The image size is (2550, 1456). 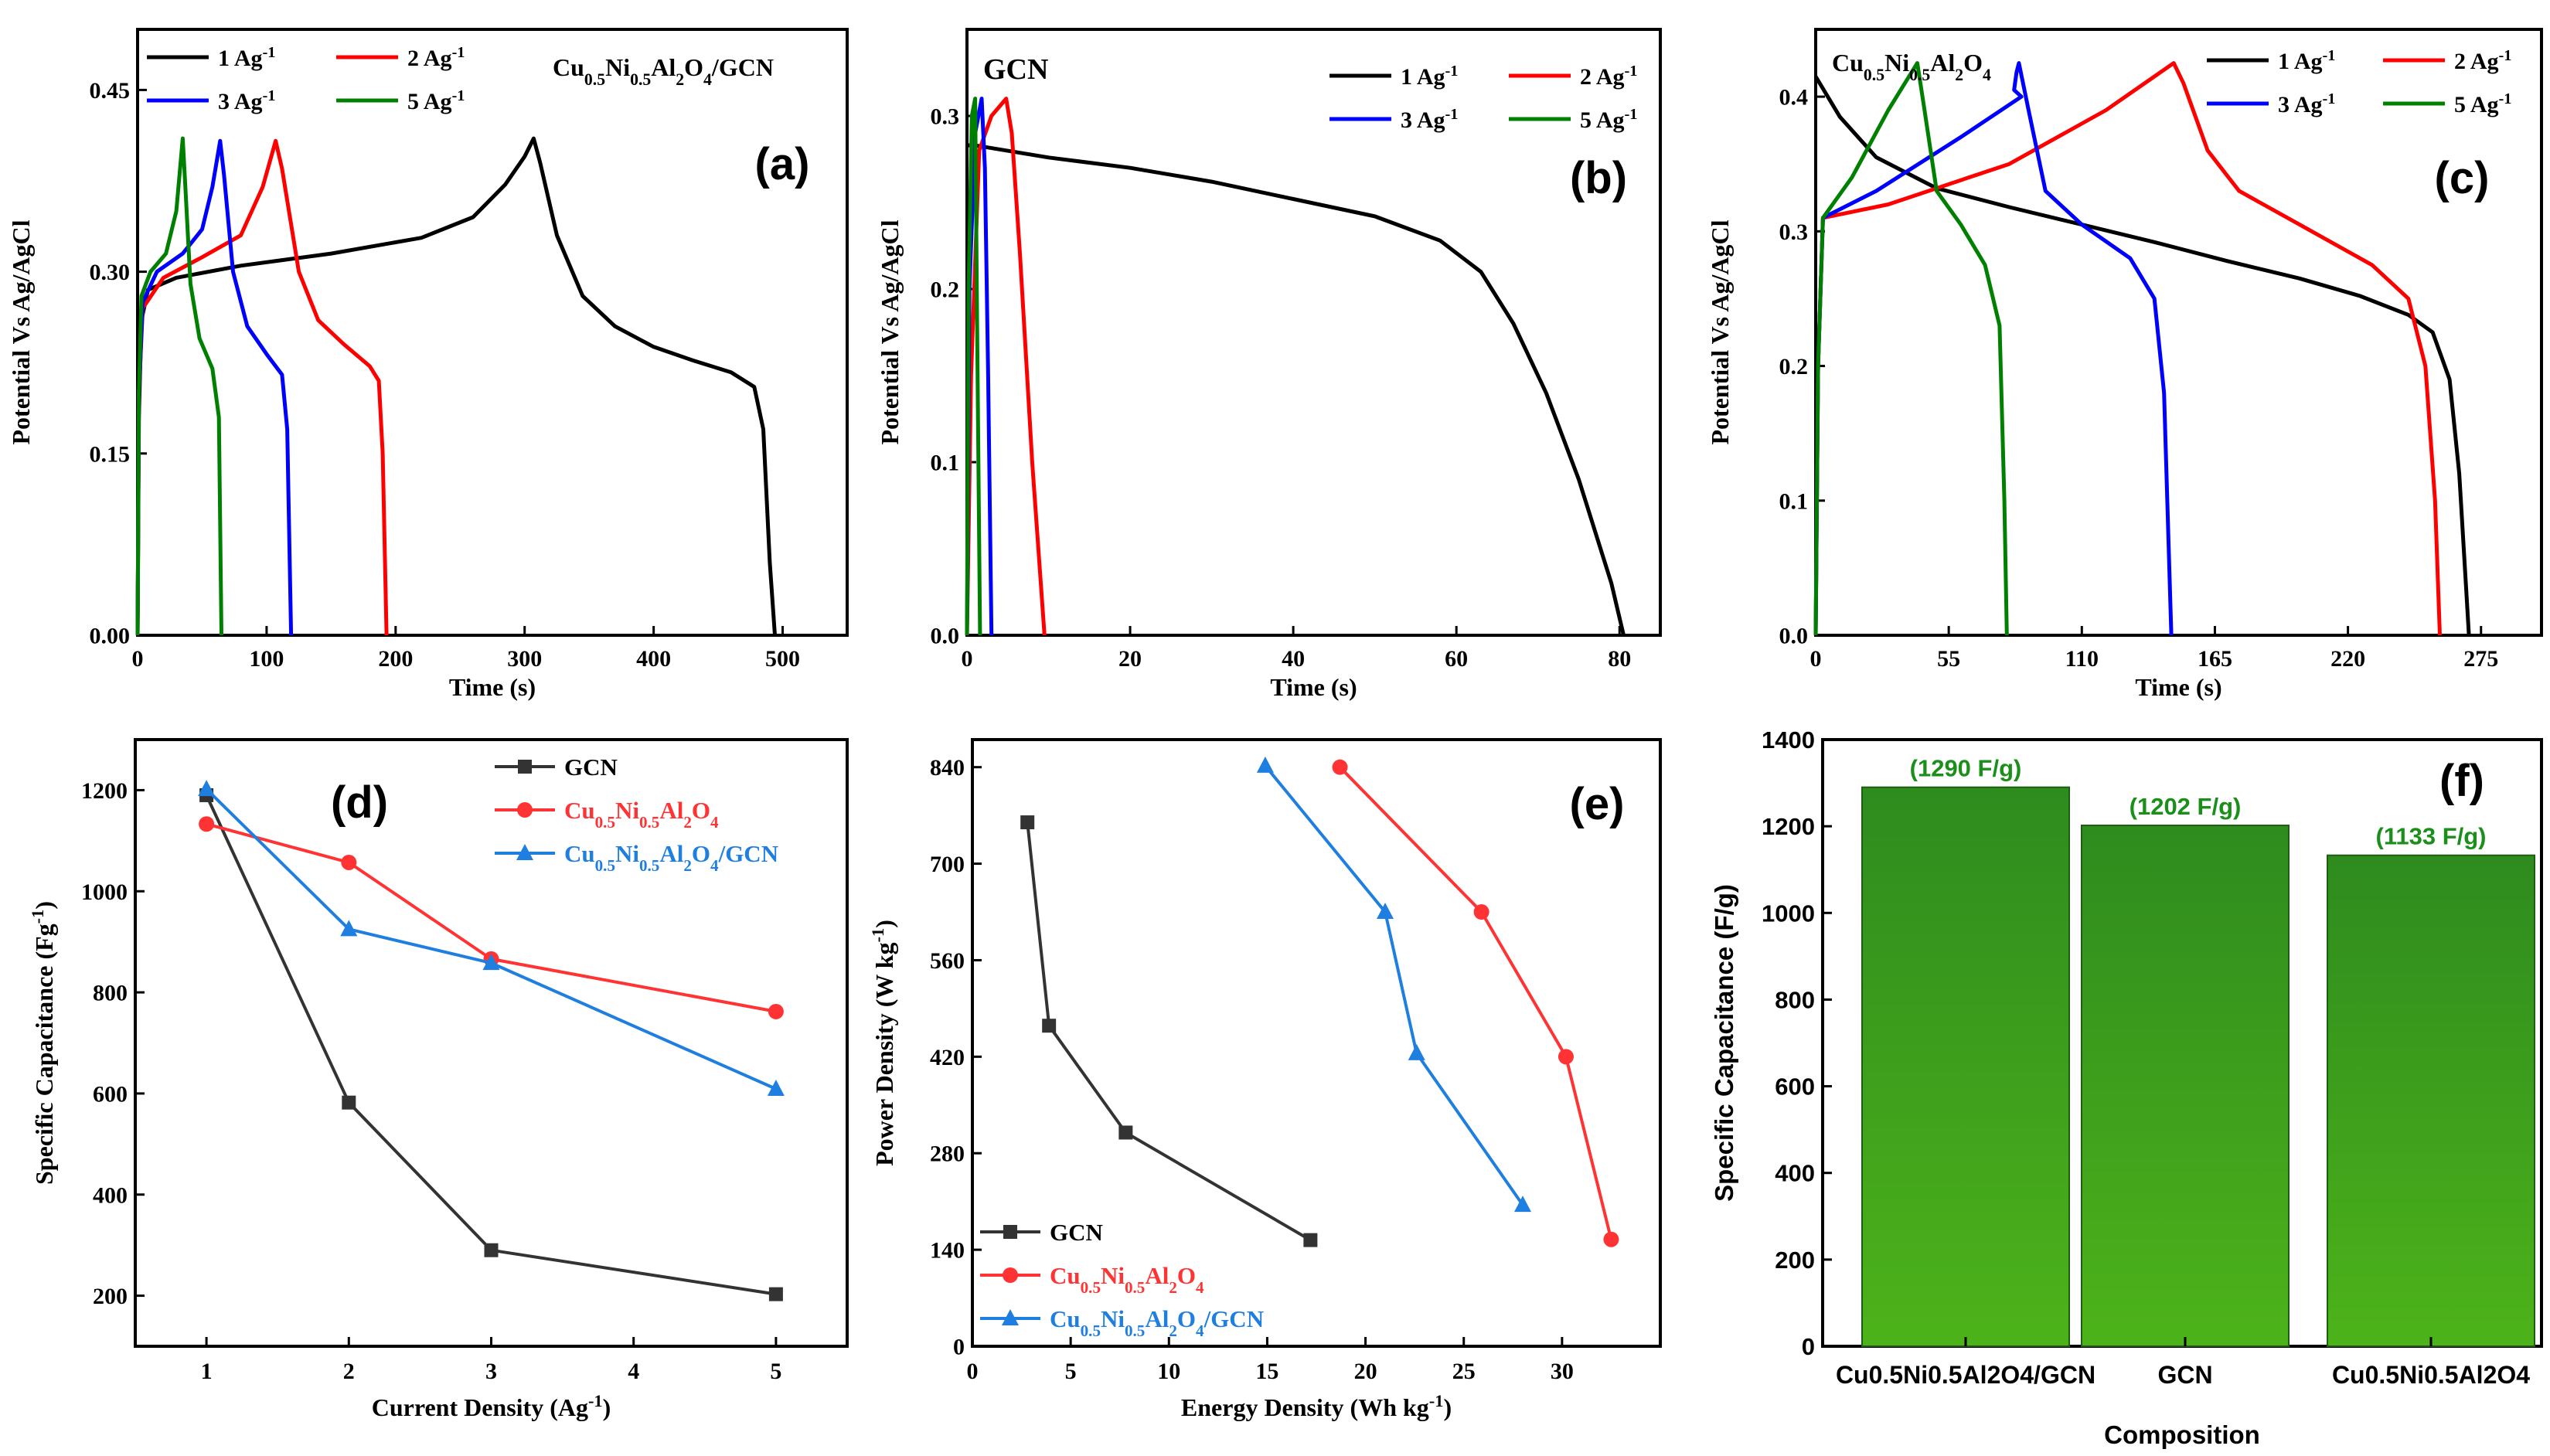 I want to click on y-tick-label: 1200, so click(x=1788, y=826).